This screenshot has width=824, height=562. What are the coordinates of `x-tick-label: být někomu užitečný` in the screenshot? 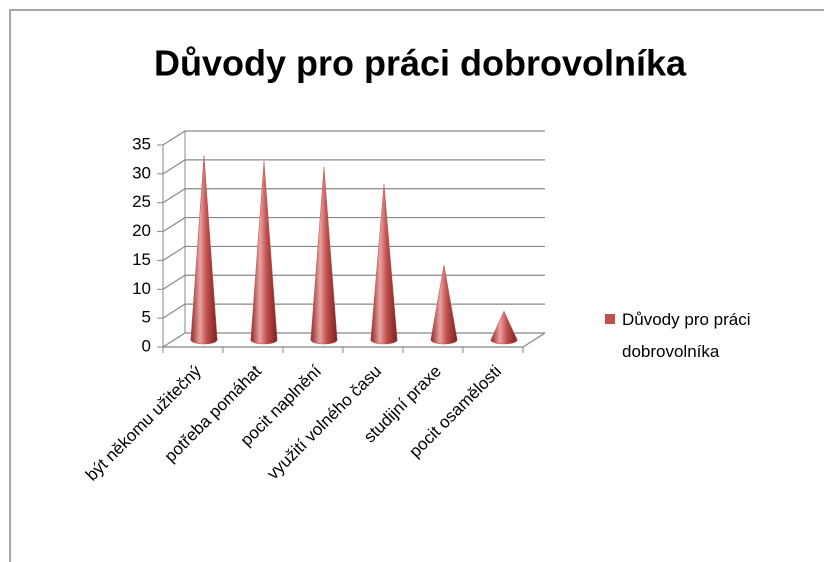 It's located at (143, 422).